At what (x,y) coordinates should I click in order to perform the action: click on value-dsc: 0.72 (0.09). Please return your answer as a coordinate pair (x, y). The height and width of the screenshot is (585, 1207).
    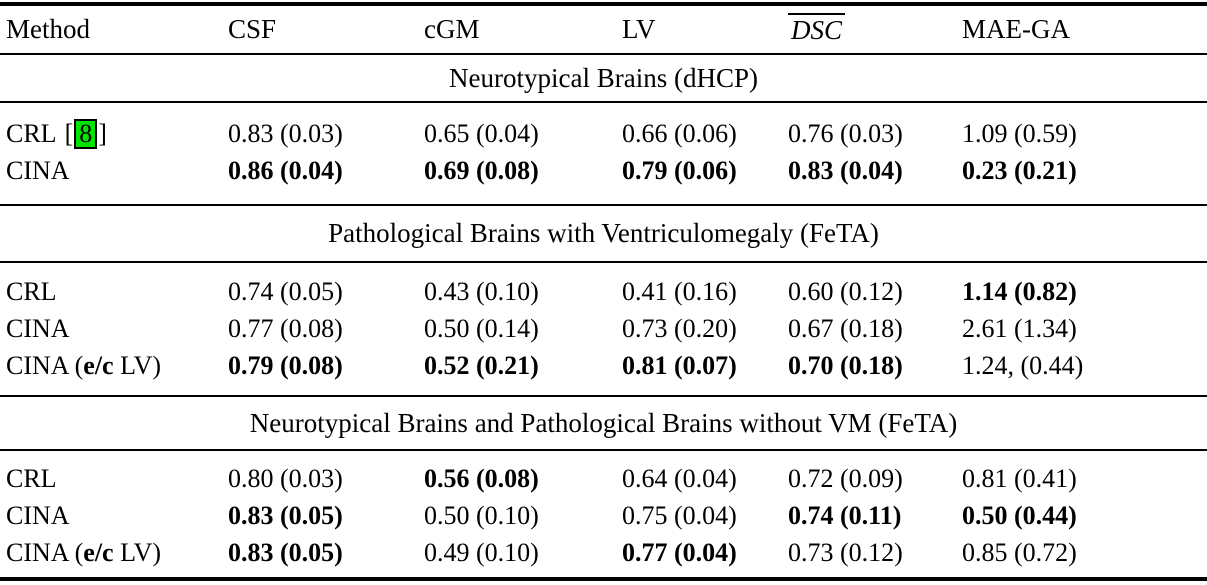
    Looking at the image, I should click on (845, 478).